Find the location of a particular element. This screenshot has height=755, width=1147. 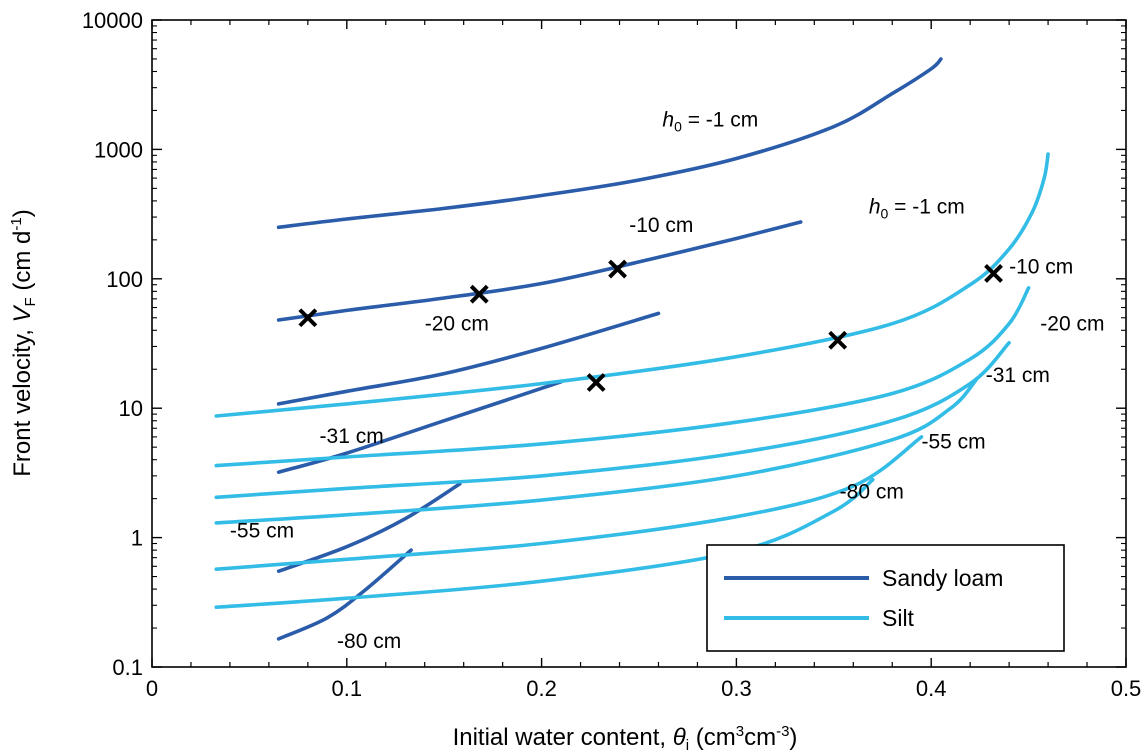

legend: Sandy loam Silt is located at coordinates (885, 598).